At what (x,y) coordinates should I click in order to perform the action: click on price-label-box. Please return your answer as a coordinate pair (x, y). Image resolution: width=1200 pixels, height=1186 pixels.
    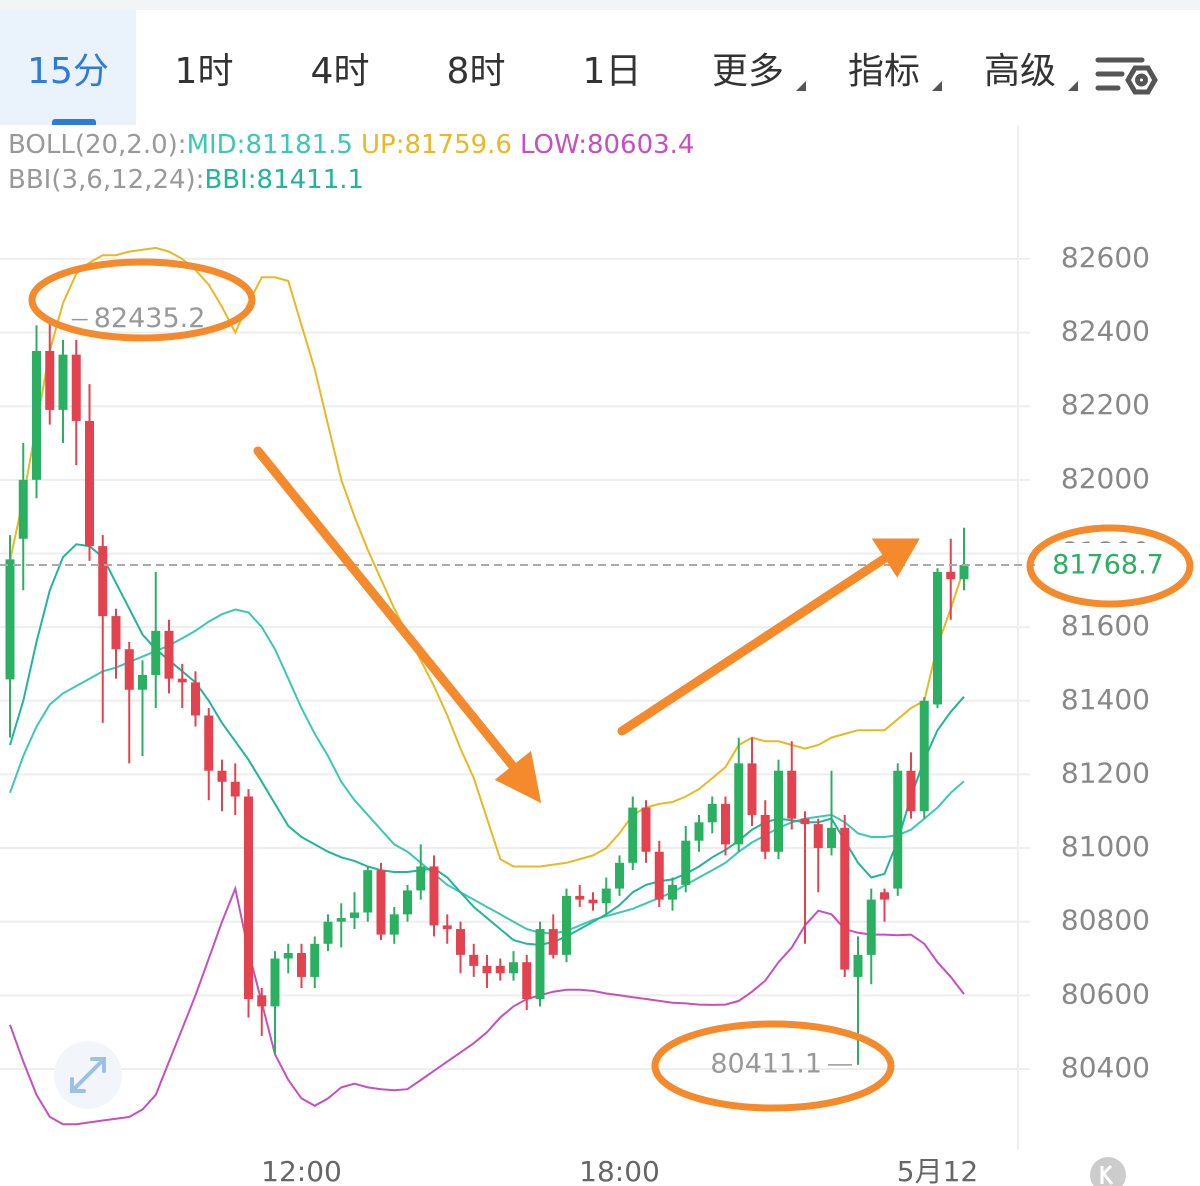
    Looking at the image, I should click on (1110, 565).